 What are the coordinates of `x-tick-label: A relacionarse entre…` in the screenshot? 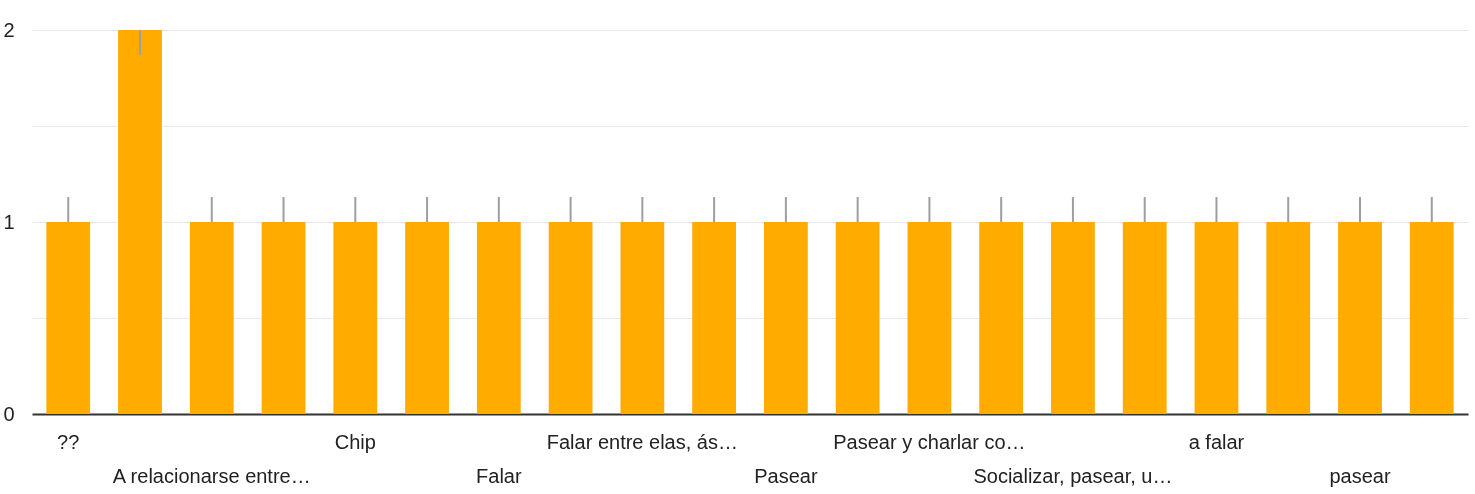 It's located at (211, 475).